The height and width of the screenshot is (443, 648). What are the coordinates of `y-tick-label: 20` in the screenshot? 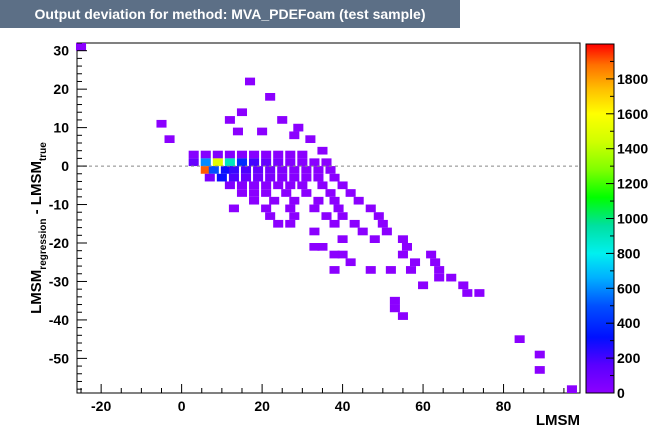 It's located at (61, 89).